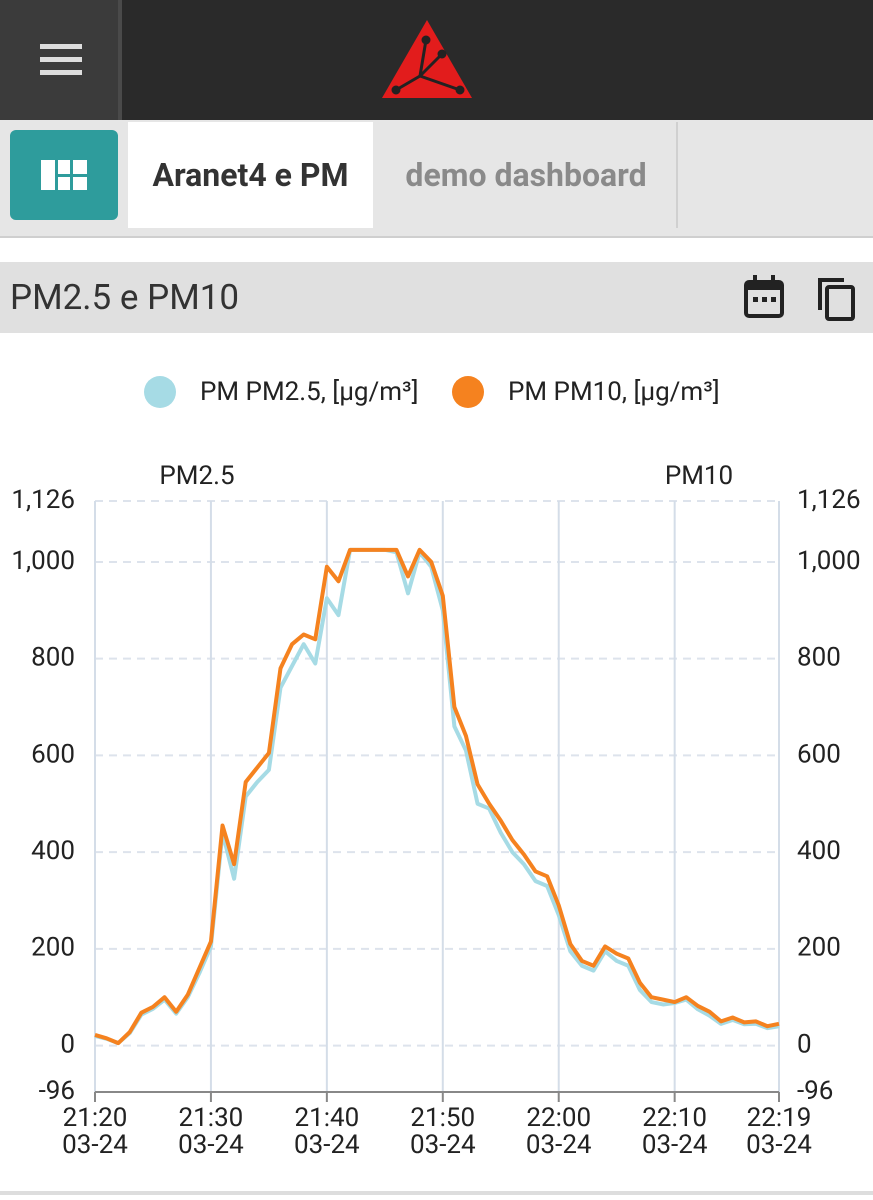 This screenshot has width=873, height=1200. Describe the element at coordinates (558, 1118) in the screenshot. I see `x-tick-time: 22:00` at that location.